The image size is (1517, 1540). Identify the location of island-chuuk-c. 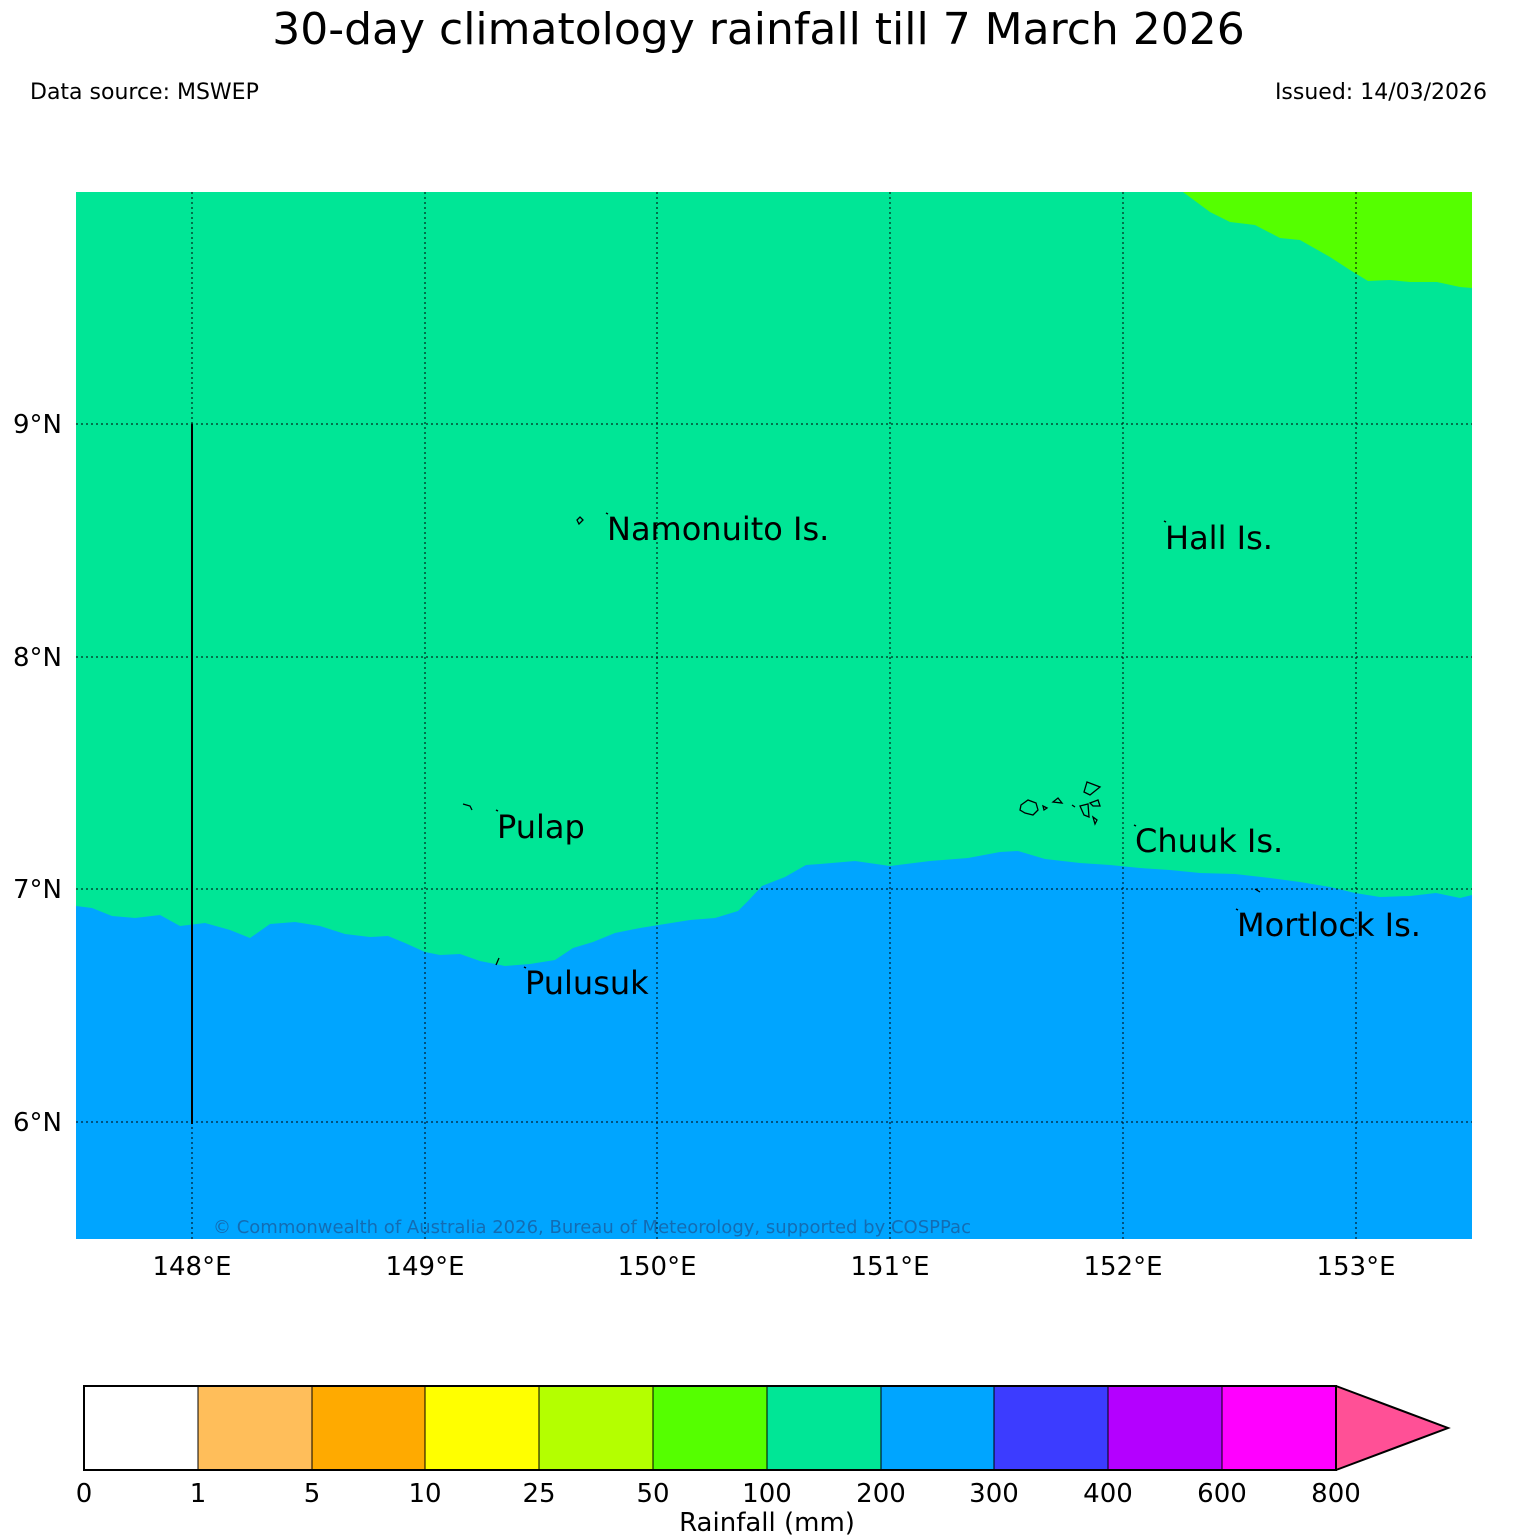
(1094, 803).